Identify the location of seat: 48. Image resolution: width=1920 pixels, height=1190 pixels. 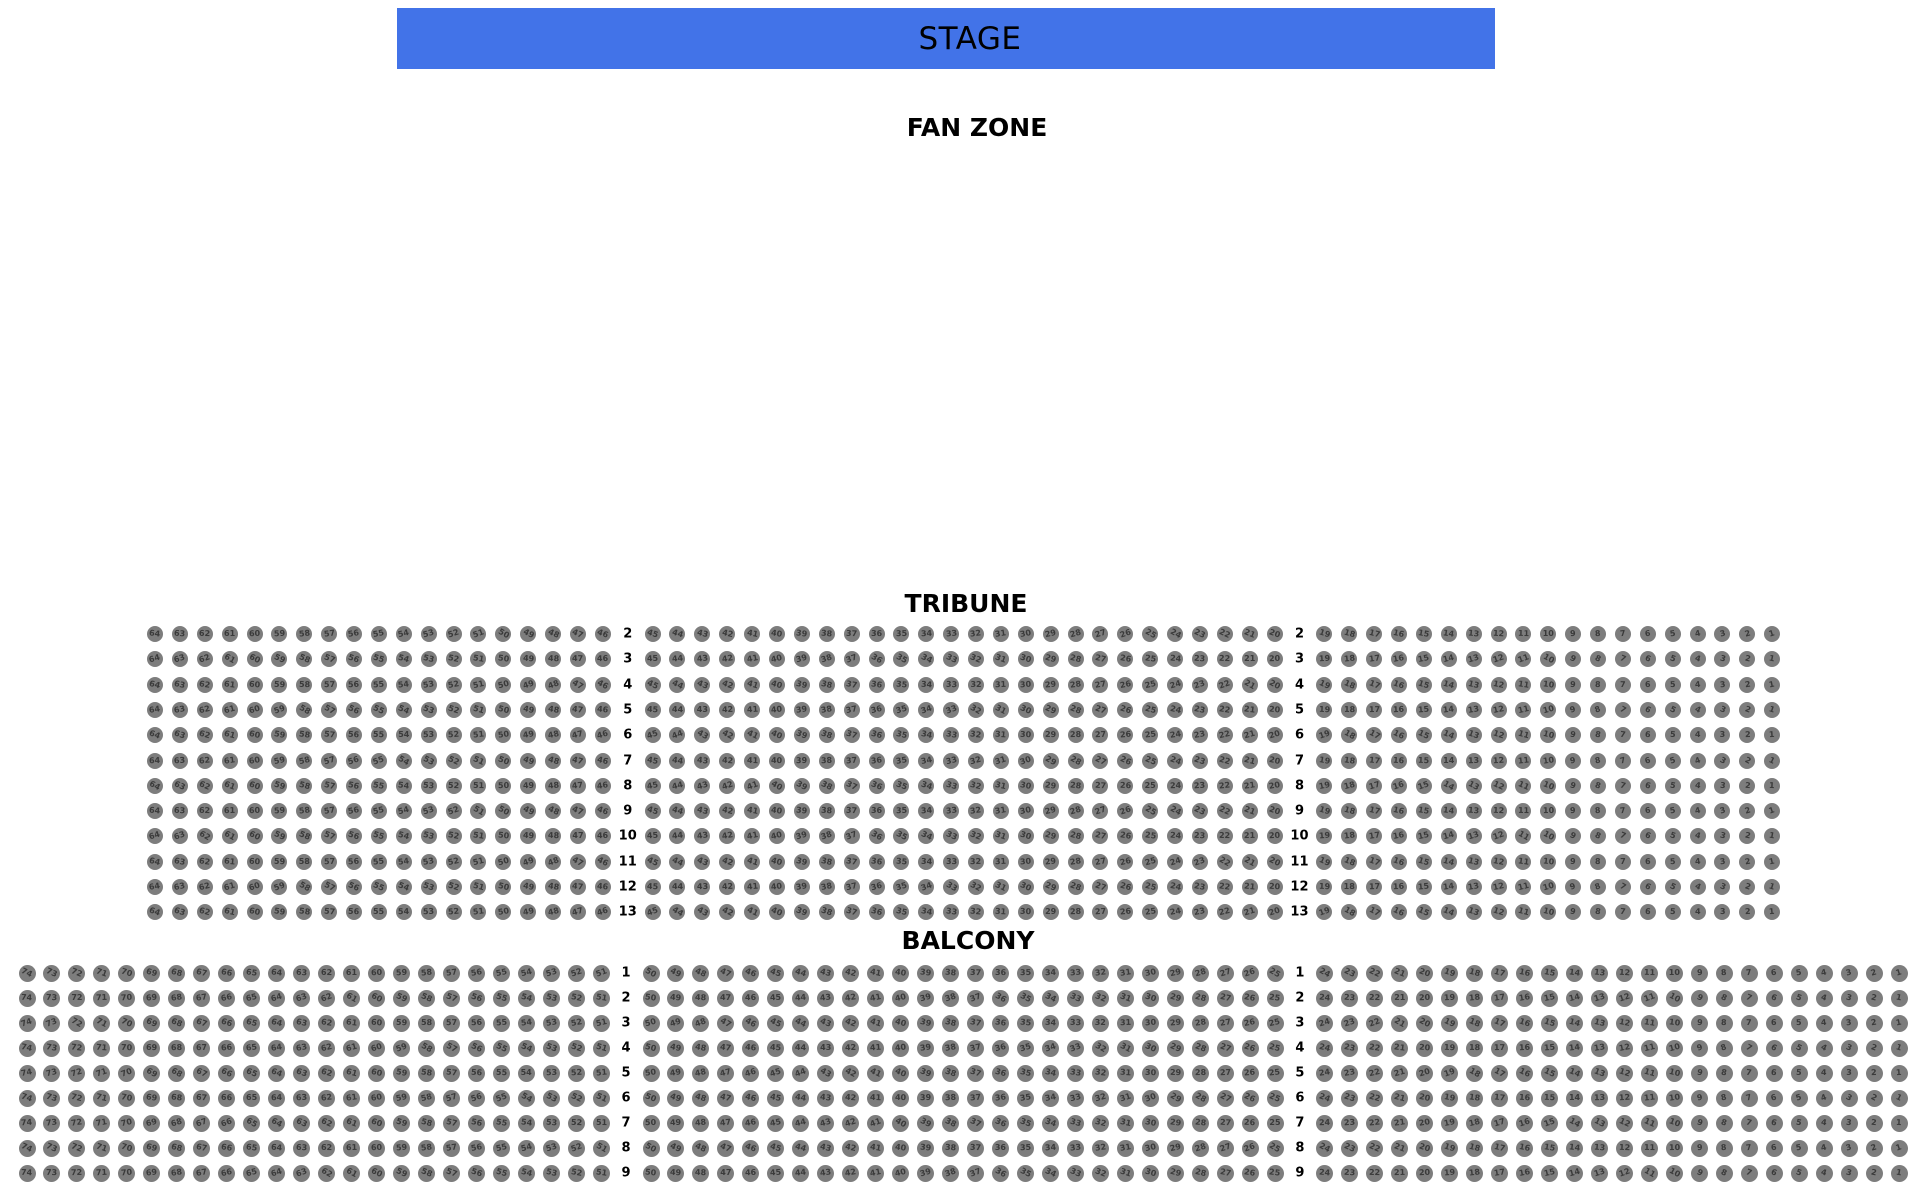
(553, 811).